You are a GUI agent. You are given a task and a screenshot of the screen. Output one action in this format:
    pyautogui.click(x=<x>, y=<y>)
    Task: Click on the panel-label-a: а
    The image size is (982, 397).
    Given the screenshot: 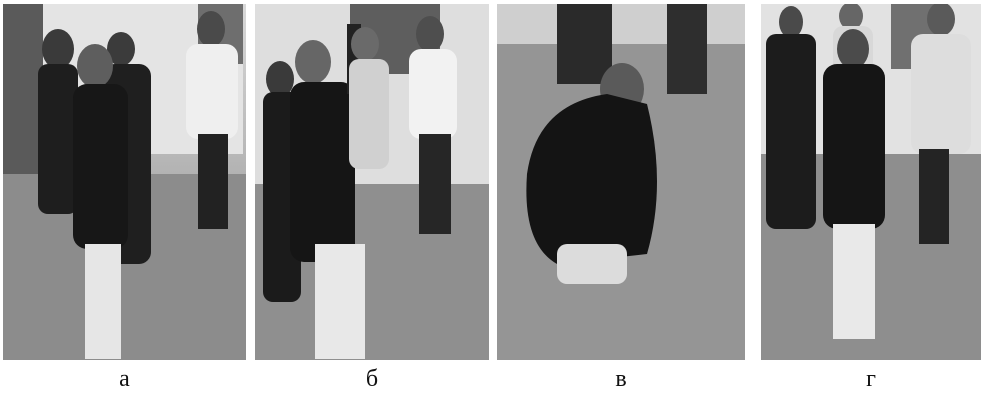 What is the action you would take?
    pyautogui.click(x=124, y=379)
    